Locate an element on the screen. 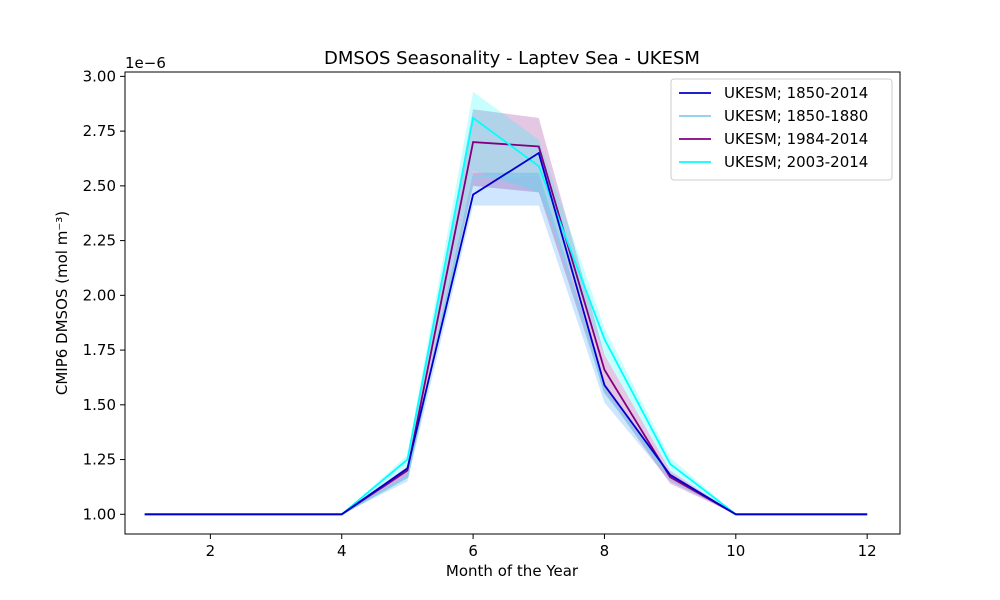 The height and width of the screenshot is (600, 1000). legend-label-ukesm-1984-2014: UKESM; 1984-2014 is located at coordinates (796, 139).